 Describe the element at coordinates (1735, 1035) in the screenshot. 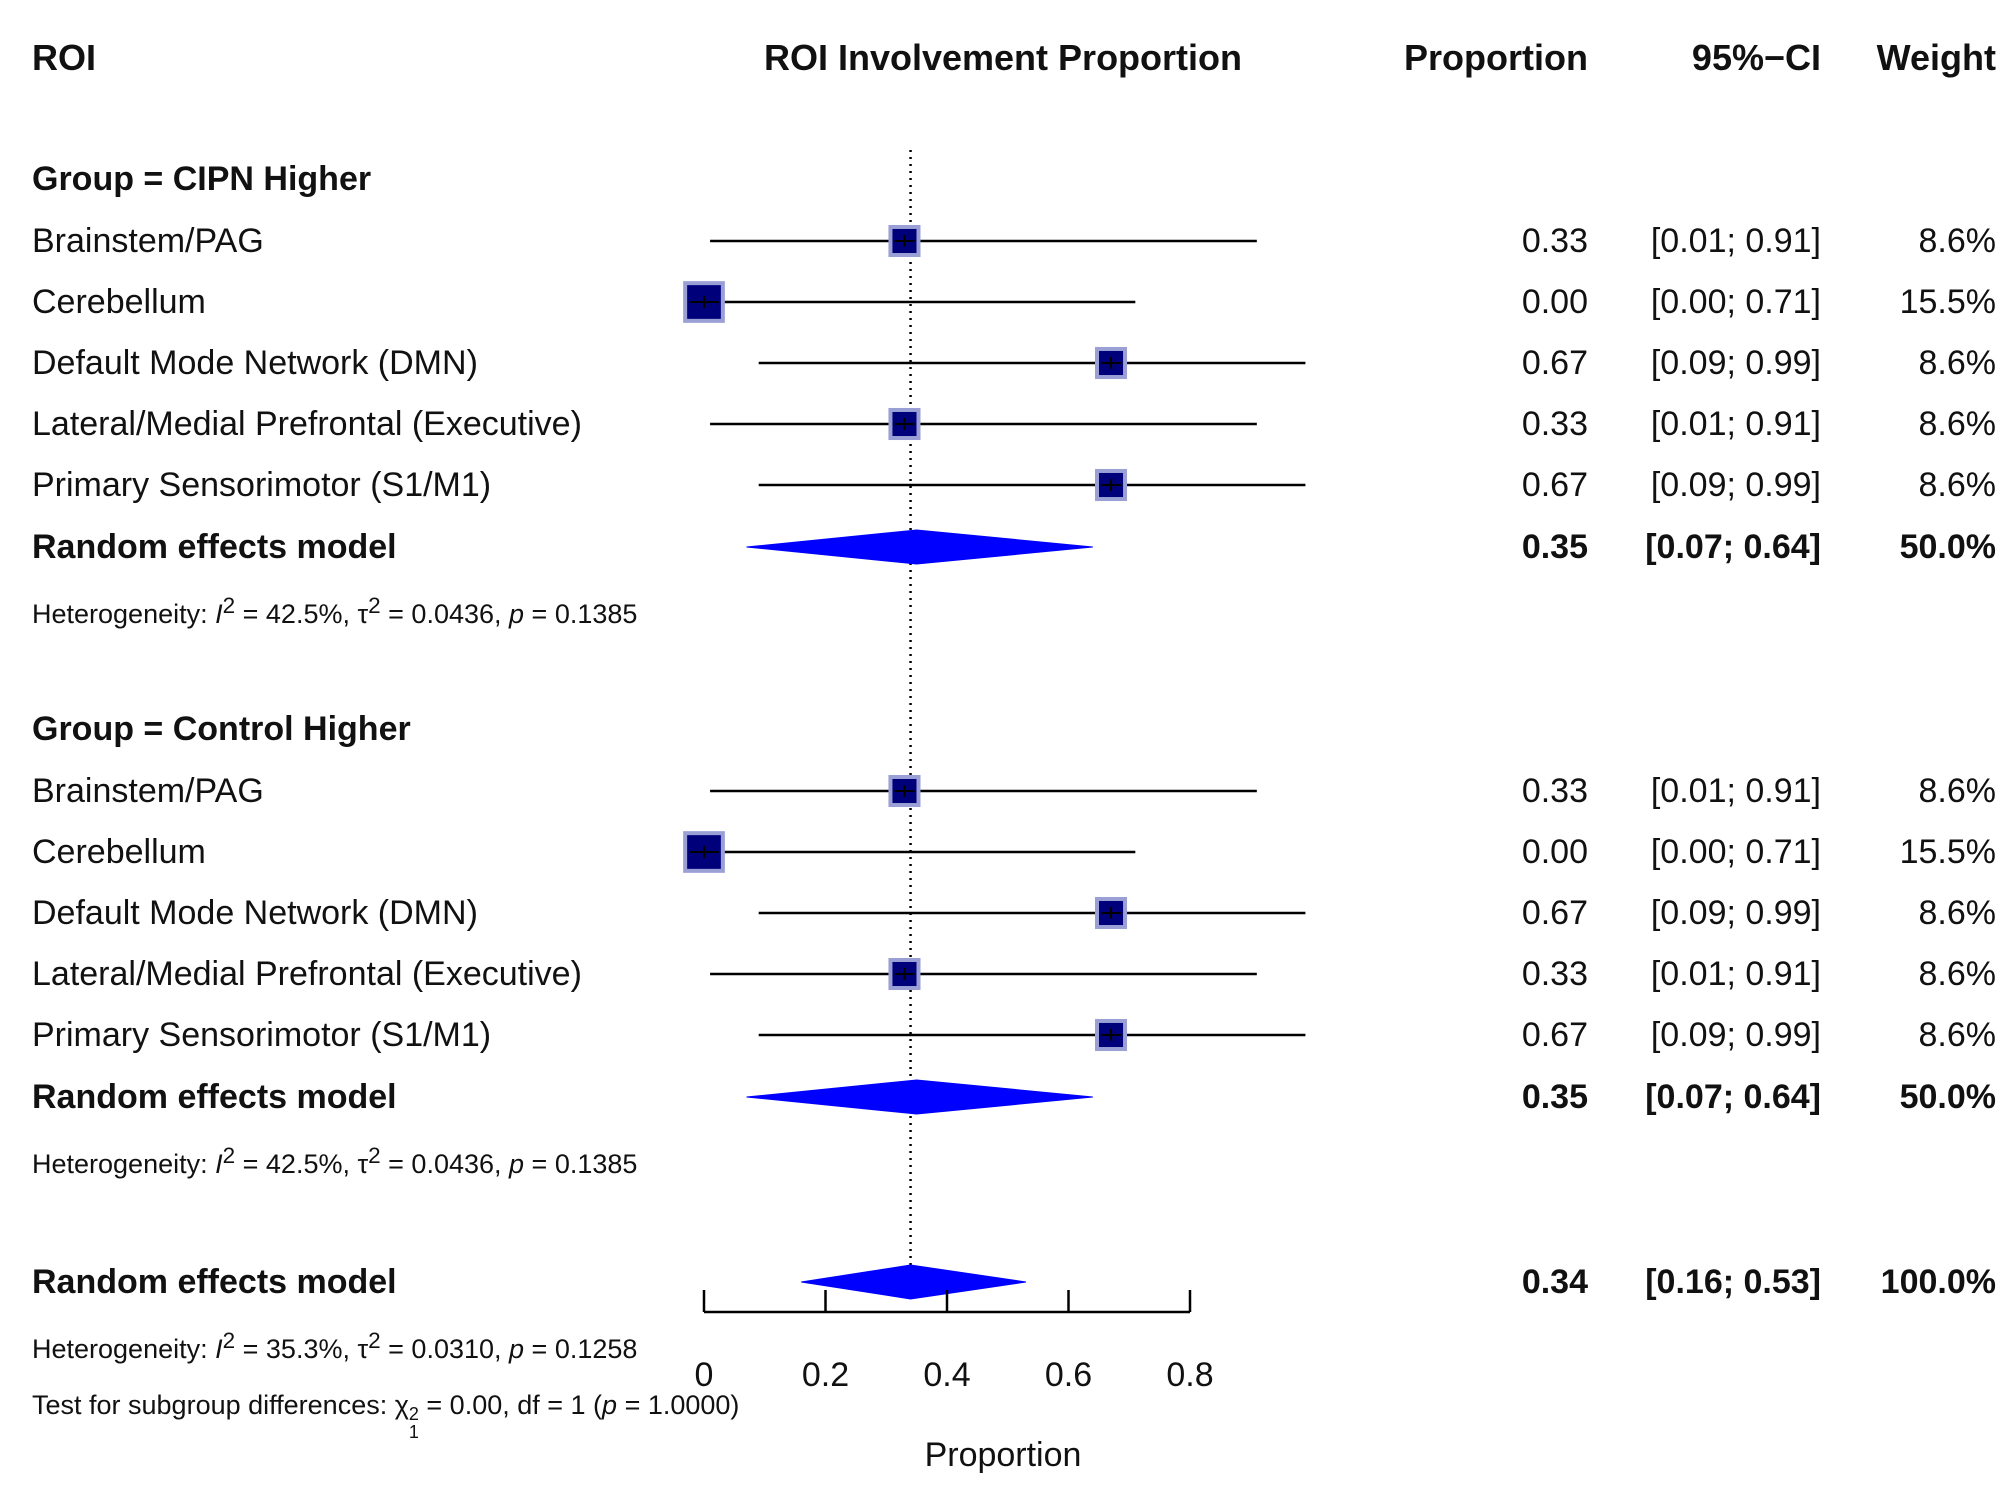

I see `group-2-row-5-ci: [0.09; 0.99]` at that location.